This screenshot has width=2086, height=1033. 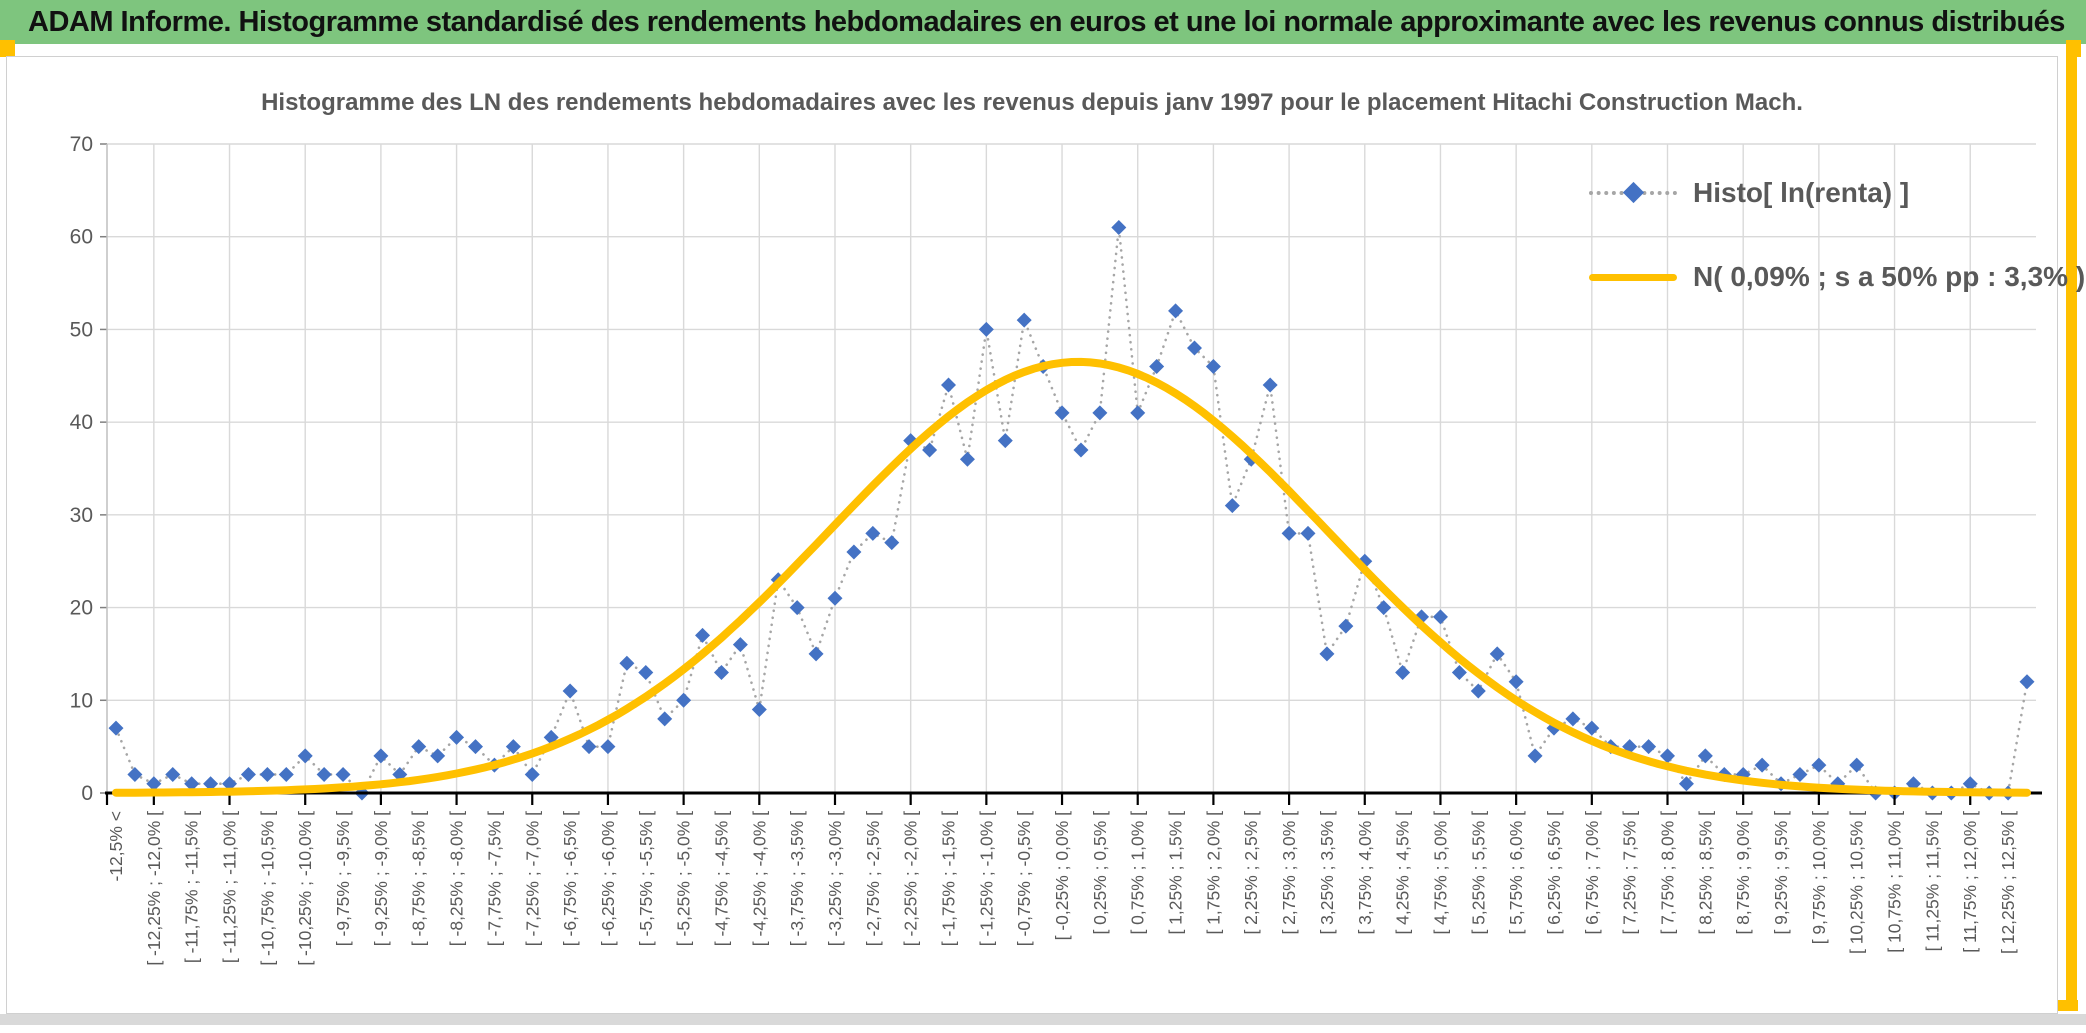 I want to click on y-axis-label: 60, so click(x=81, y=237).